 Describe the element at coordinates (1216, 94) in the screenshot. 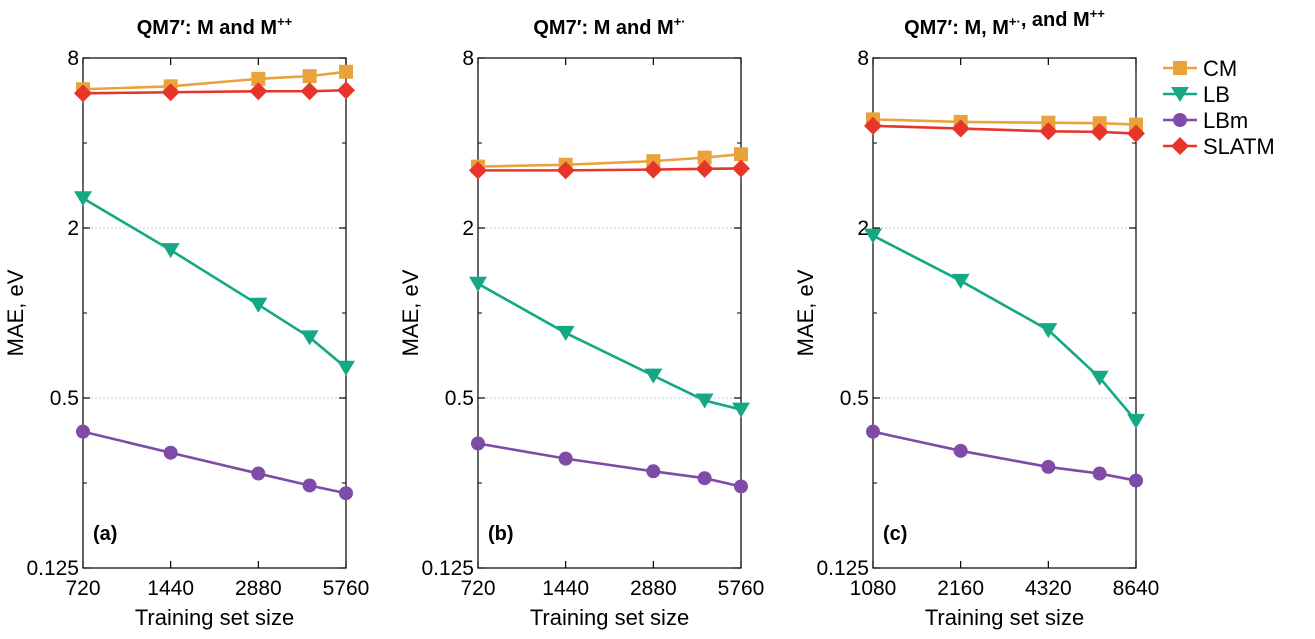

I see `legend-label: LB` at that location.